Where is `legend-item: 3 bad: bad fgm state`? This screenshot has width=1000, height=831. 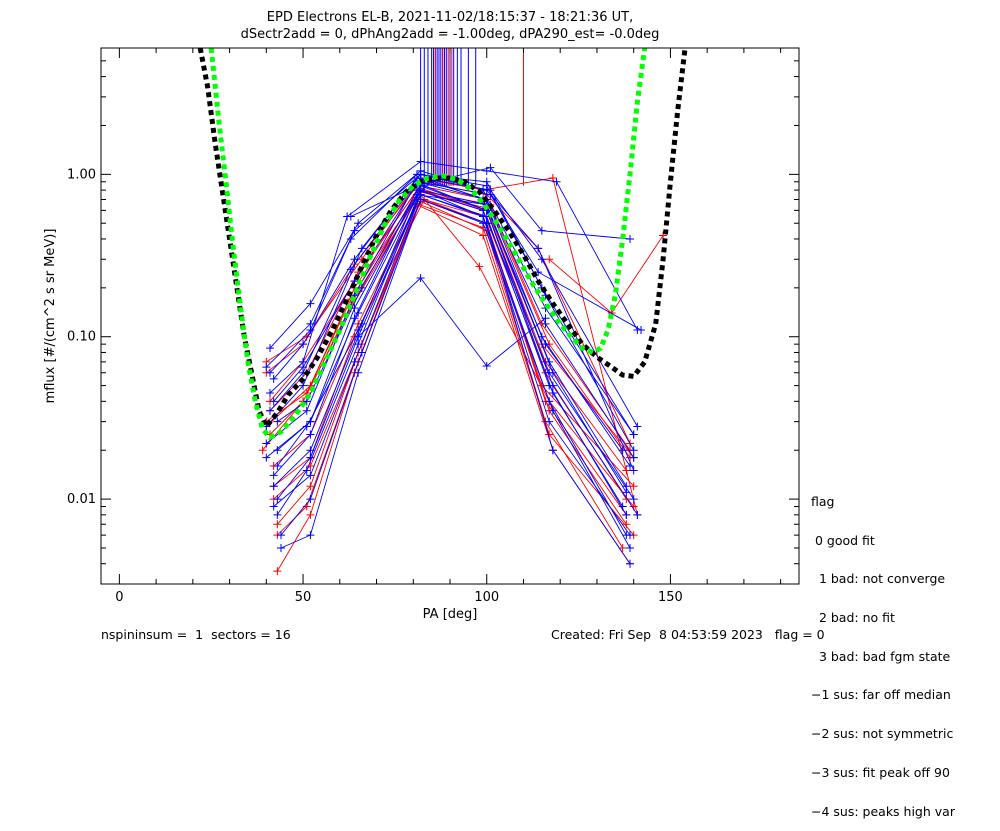 legend-item: 3 bad: bad fgm state is located at coordinates (881, 656).